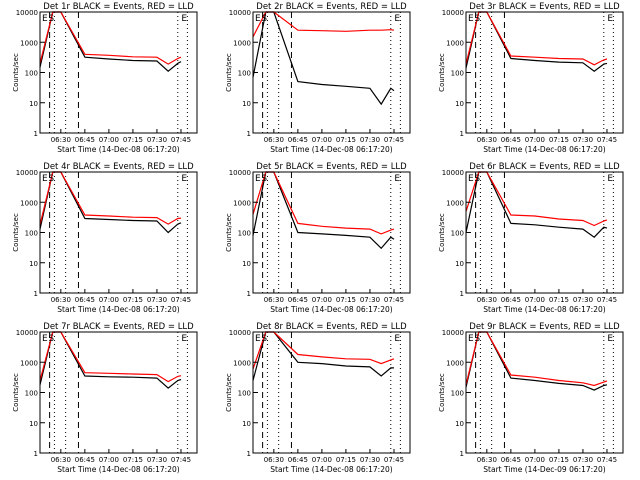  I want to click on panel-title: Det 7r BLACK = Events, RED = LLD, so click(118, 327).